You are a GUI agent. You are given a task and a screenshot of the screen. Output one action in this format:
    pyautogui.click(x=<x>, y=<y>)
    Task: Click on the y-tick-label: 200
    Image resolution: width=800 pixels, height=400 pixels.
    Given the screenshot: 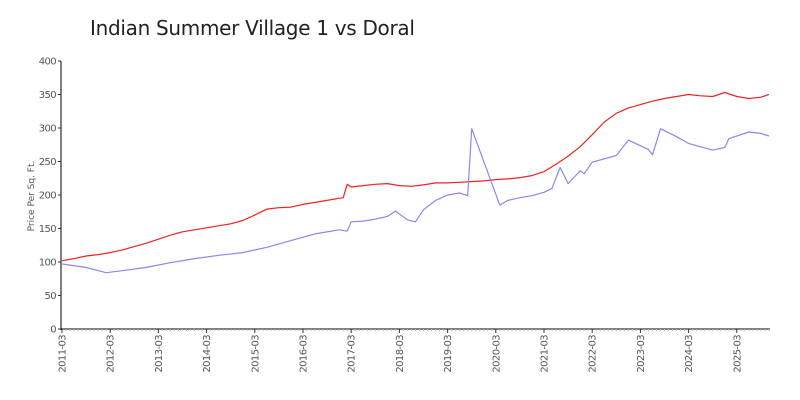 What is the action you would take?
    pyautogui.click(x=48, y=196)
    